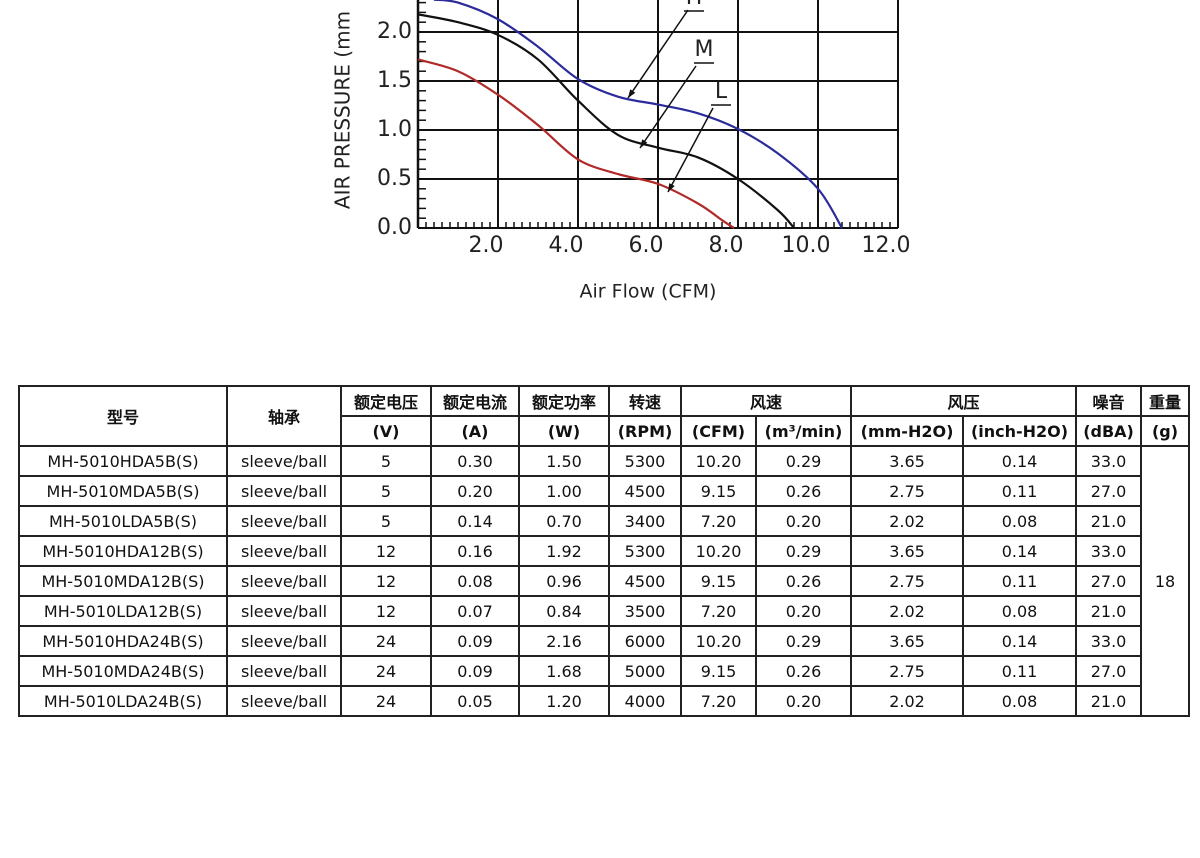 This screenshot has width=1200, height=858. Describe the element at coordinates (475, 431) in the screenshot. I see `header-cell: (A)` at that location.